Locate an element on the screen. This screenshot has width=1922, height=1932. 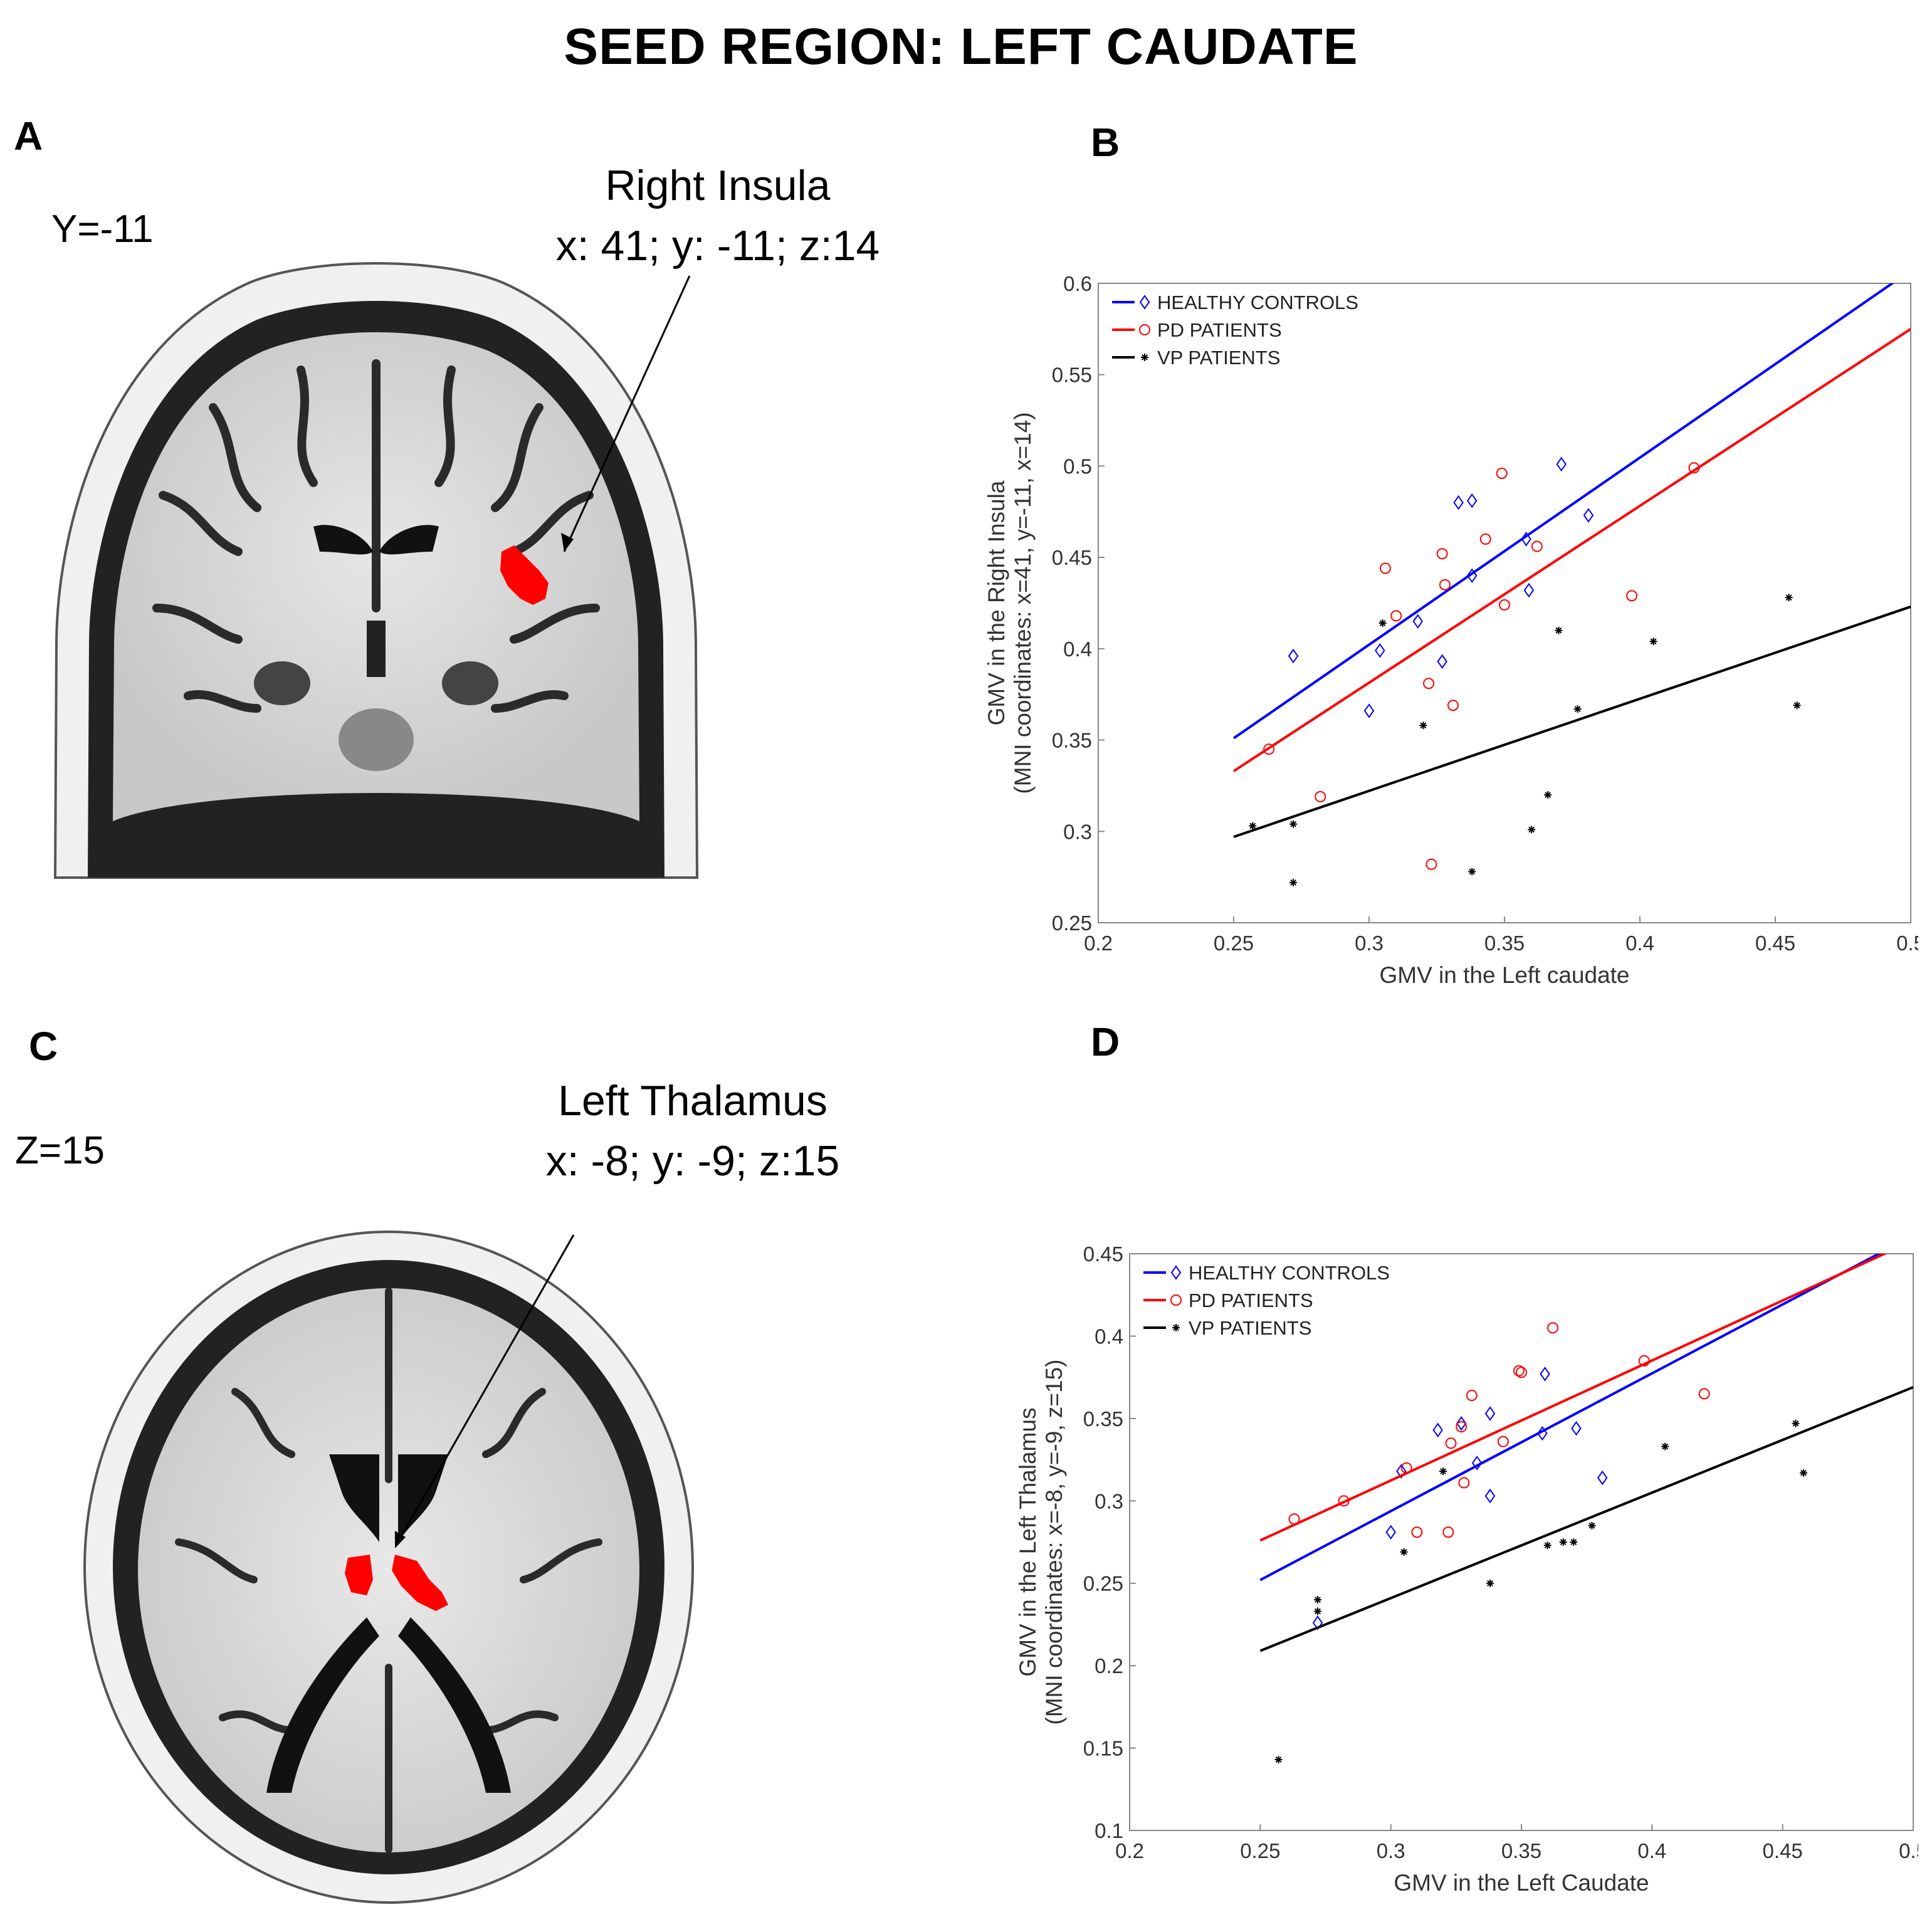
region-name-c: Left Thalamus is located at coordinates (692, 1101).